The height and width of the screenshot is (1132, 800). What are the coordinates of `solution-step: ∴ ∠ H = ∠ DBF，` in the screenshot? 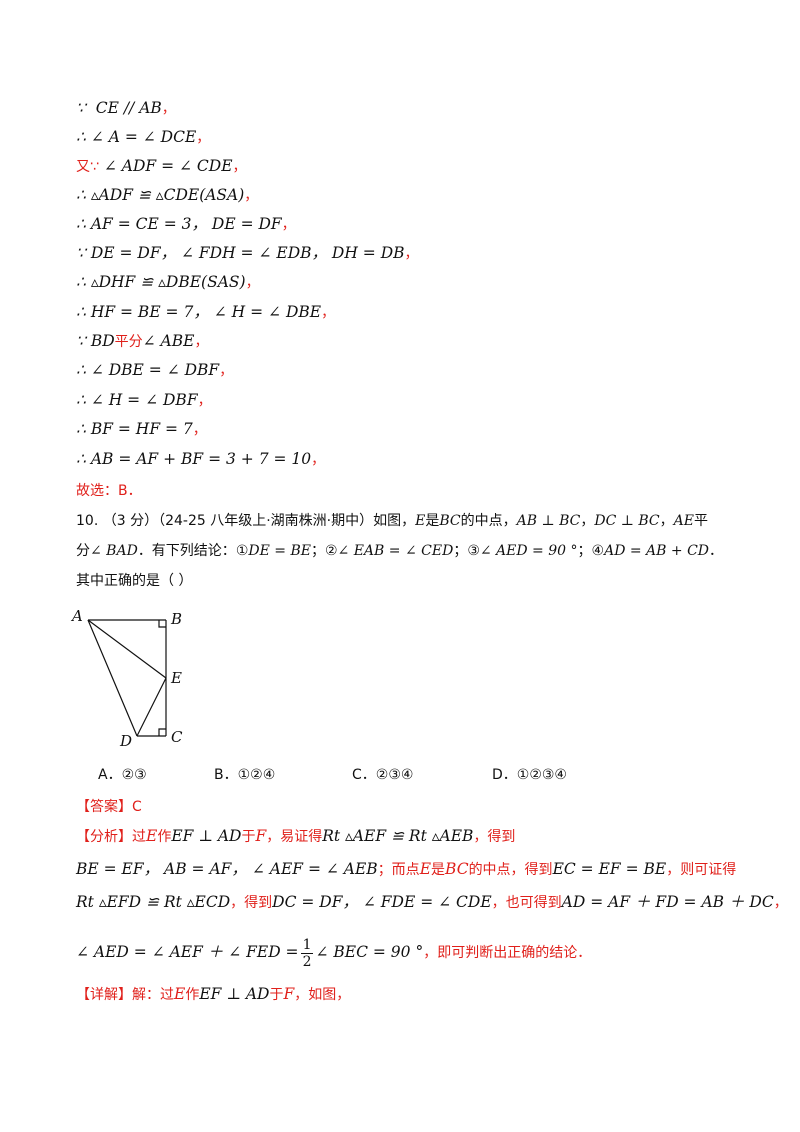 It's located at (144, 400).